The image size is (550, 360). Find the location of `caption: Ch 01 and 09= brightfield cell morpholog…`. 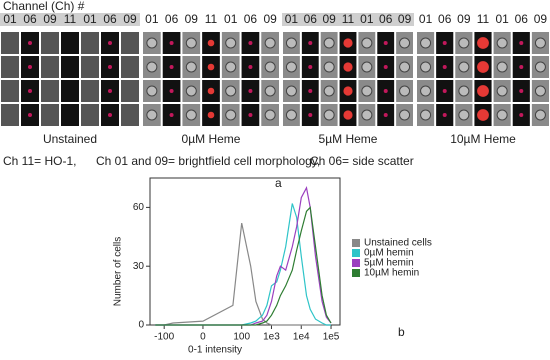

caption: Ch 01 and 09= brightfield cell morpholog… is located at coordinates (208, 161).